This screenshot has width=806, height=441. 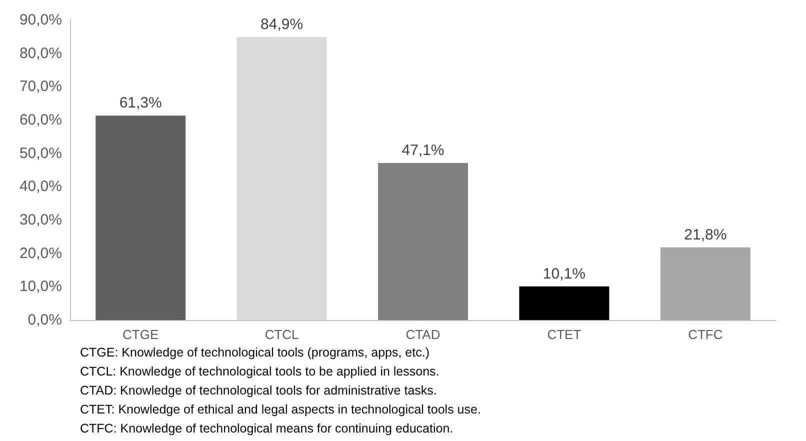 What do you see at coordinates (45, 320) in the screenshot?
I see `y-tick-label: 0,0%` at bounding box center [45, 320].